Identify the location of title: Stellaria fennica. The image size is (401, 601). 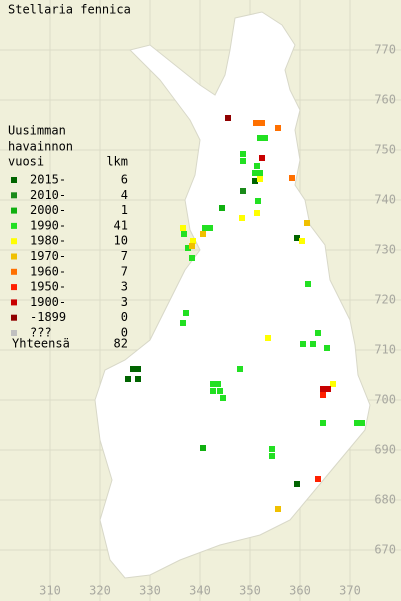
(69, 10).